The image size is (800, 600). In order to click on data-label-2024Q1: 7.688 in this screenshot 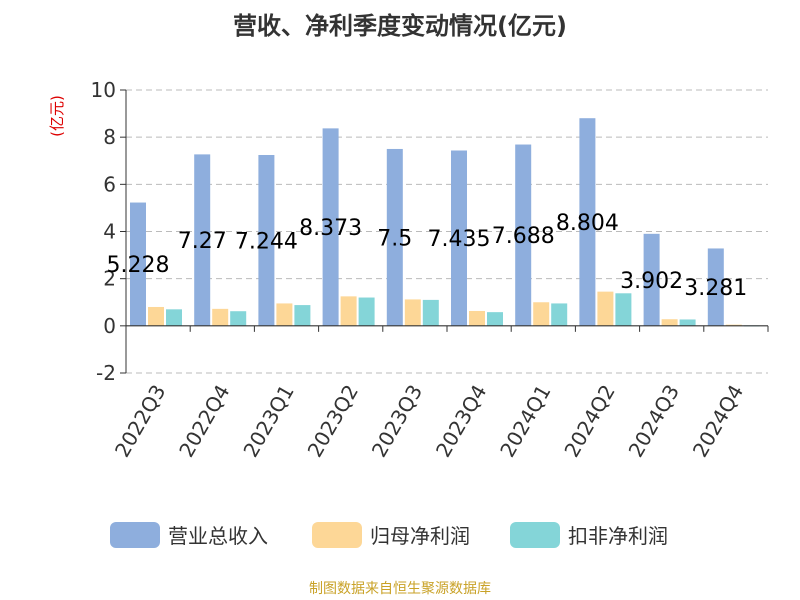, I will do `click(523, 236)`.